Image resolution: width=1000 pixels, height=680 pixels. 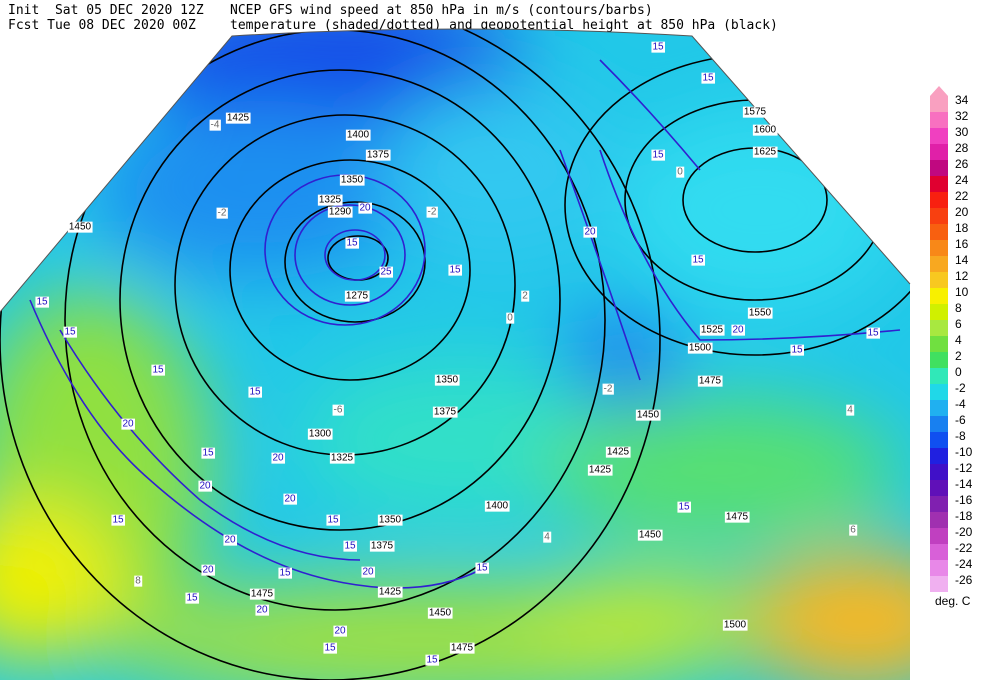 I want to click on temperature-label: 4, so click(x=850, y=410).